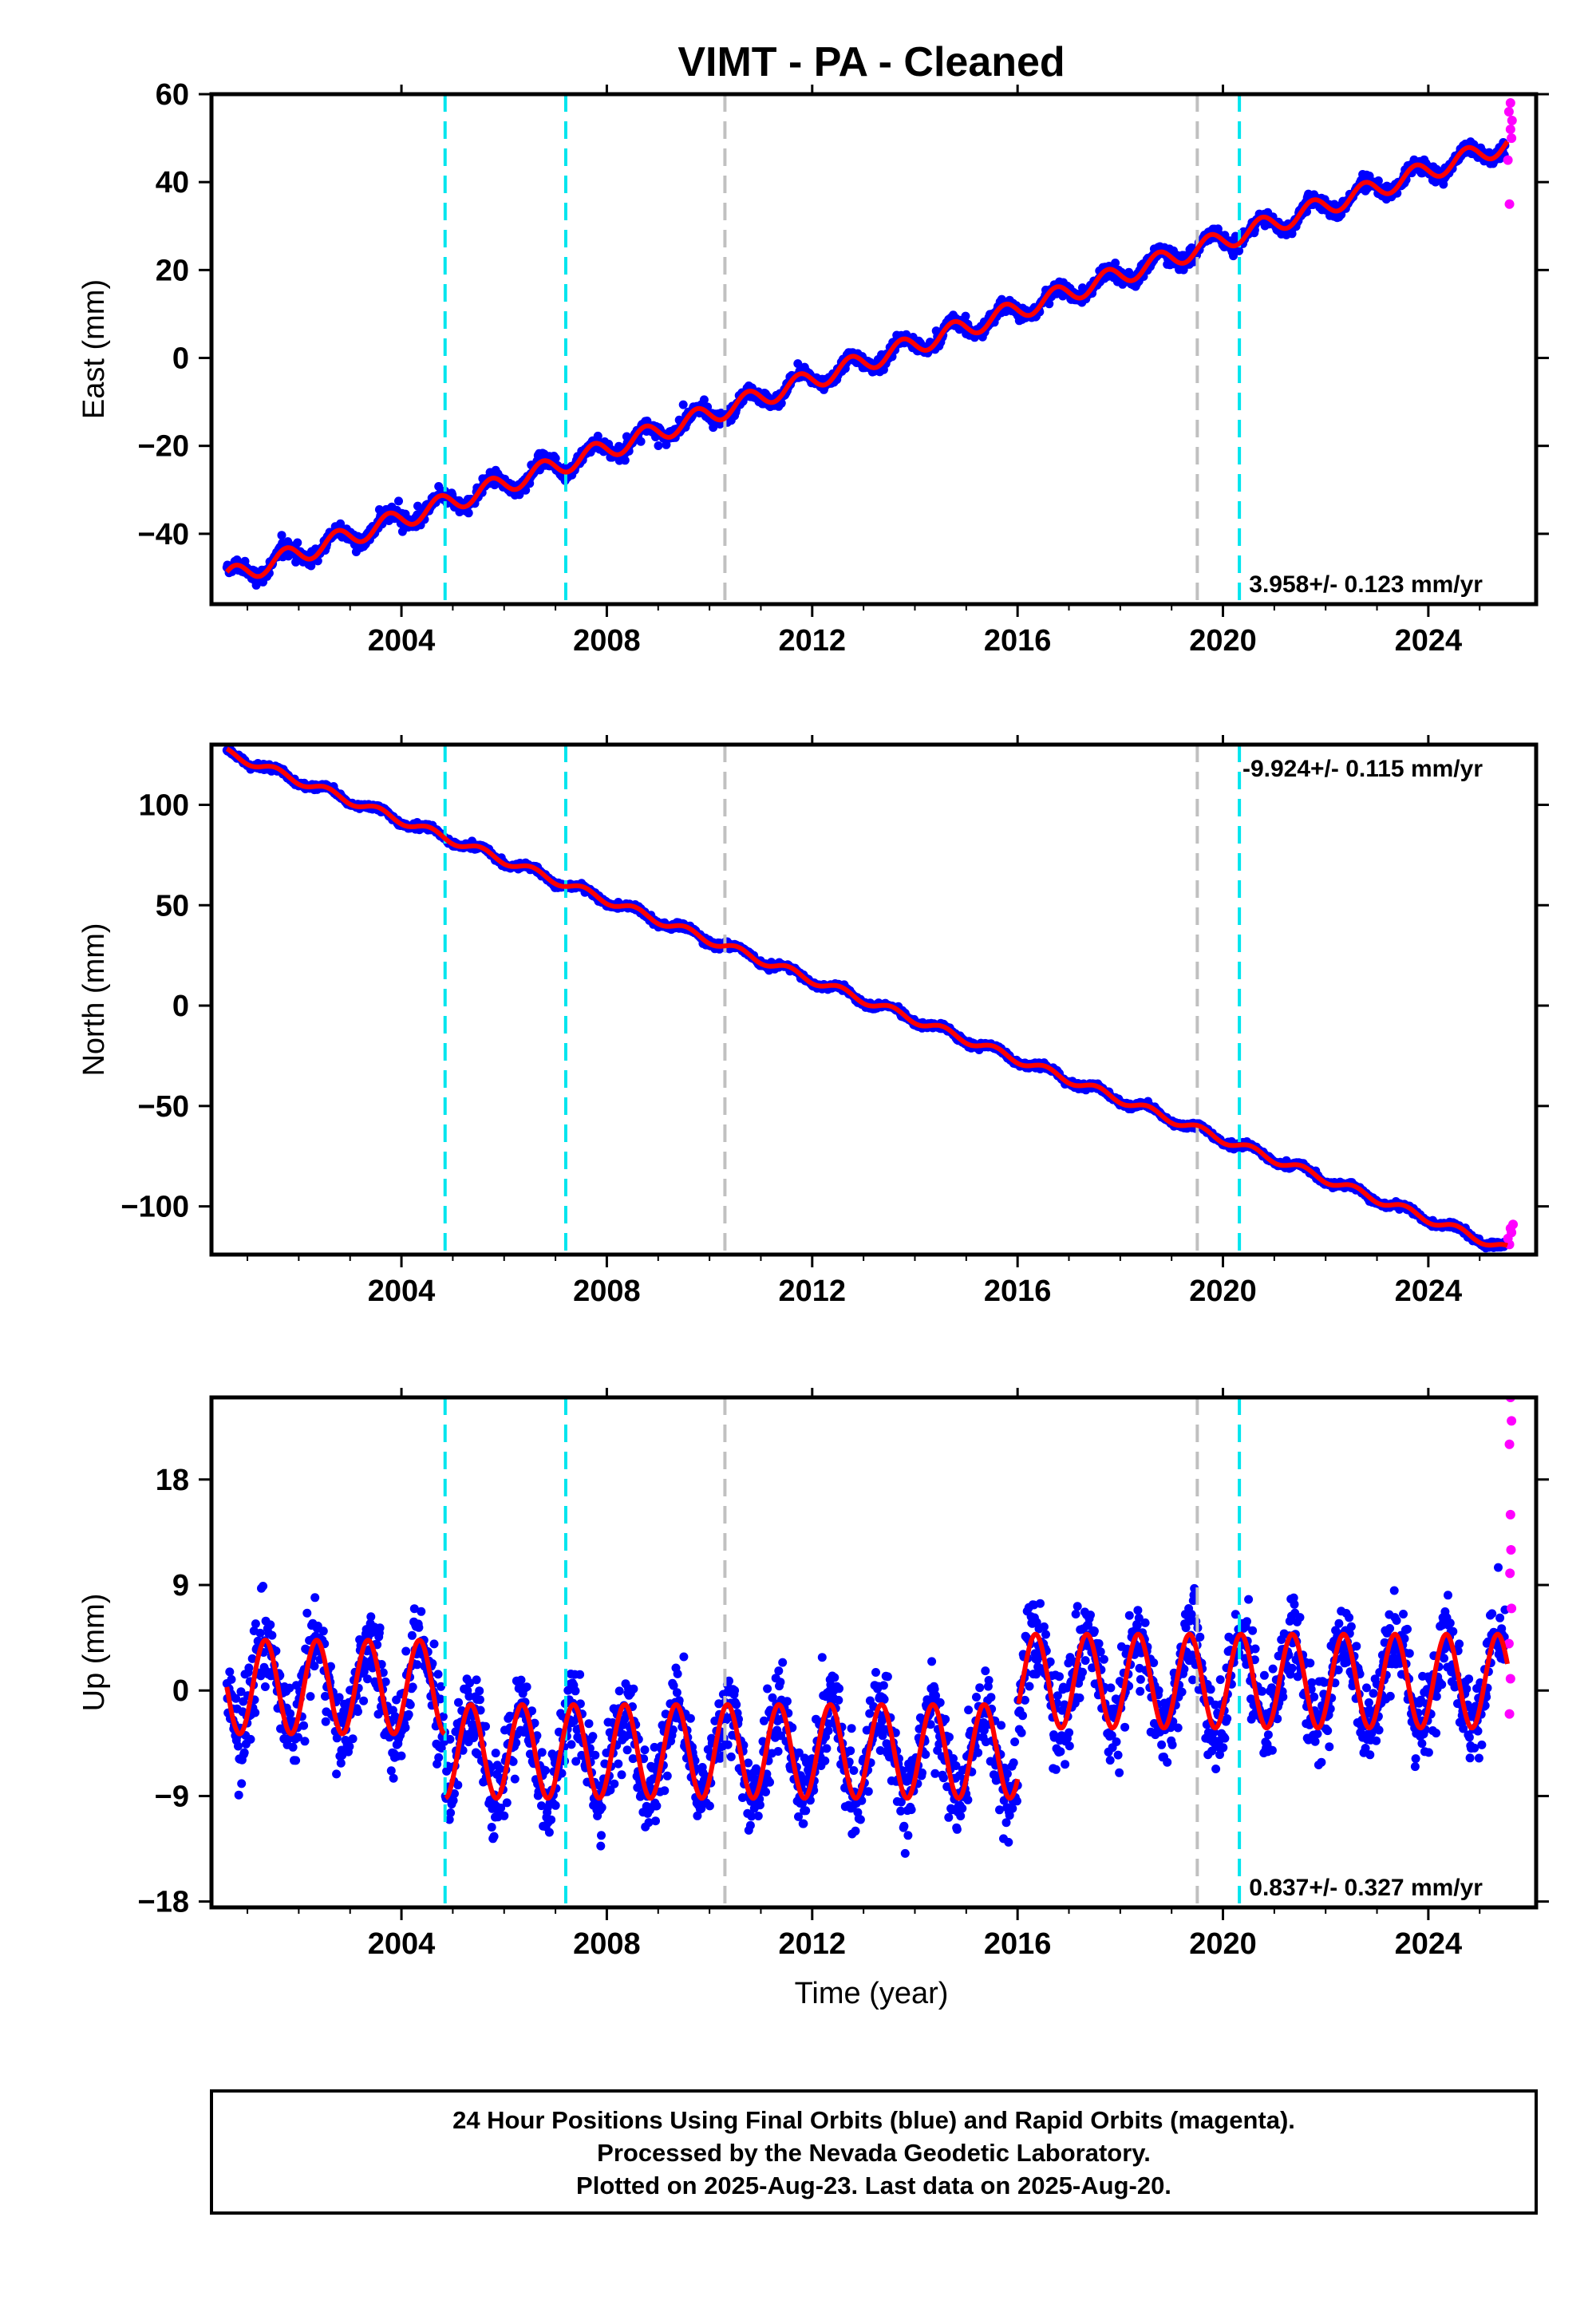 Image resolution: width=1596 pixels, height=2316 pixels. Describe the element at coordinates (1510, 153) in the screenshot. I see `east-rapid-orbit-points` at that location.